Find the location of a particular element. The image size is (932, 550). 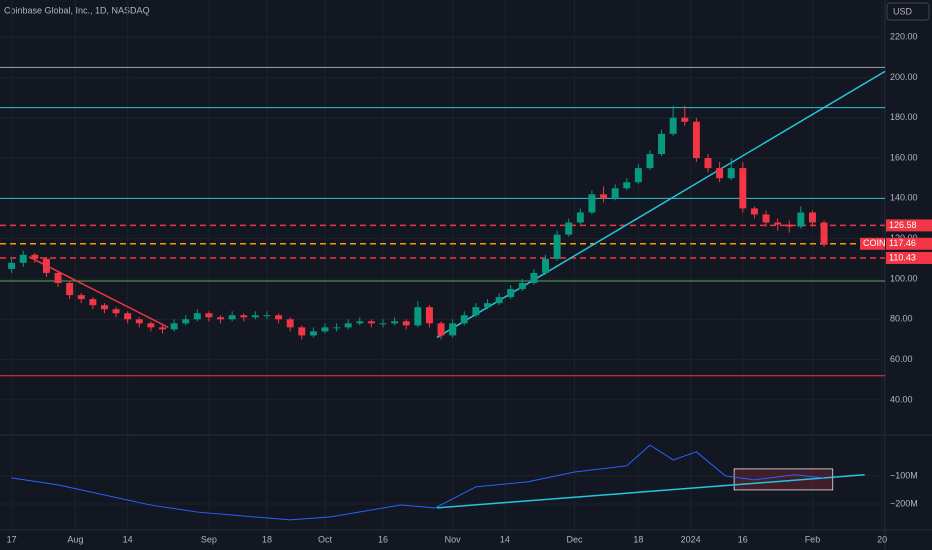

y-tick-label: 160.00 is located at coordinates (904, 157).